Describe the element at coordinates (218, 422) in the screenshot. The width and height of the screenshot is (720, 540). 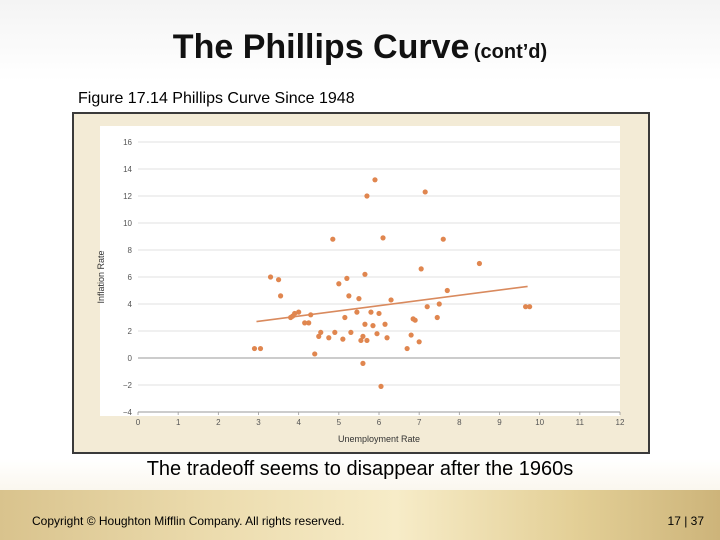
I see `x-tick-label: 2` at that location.